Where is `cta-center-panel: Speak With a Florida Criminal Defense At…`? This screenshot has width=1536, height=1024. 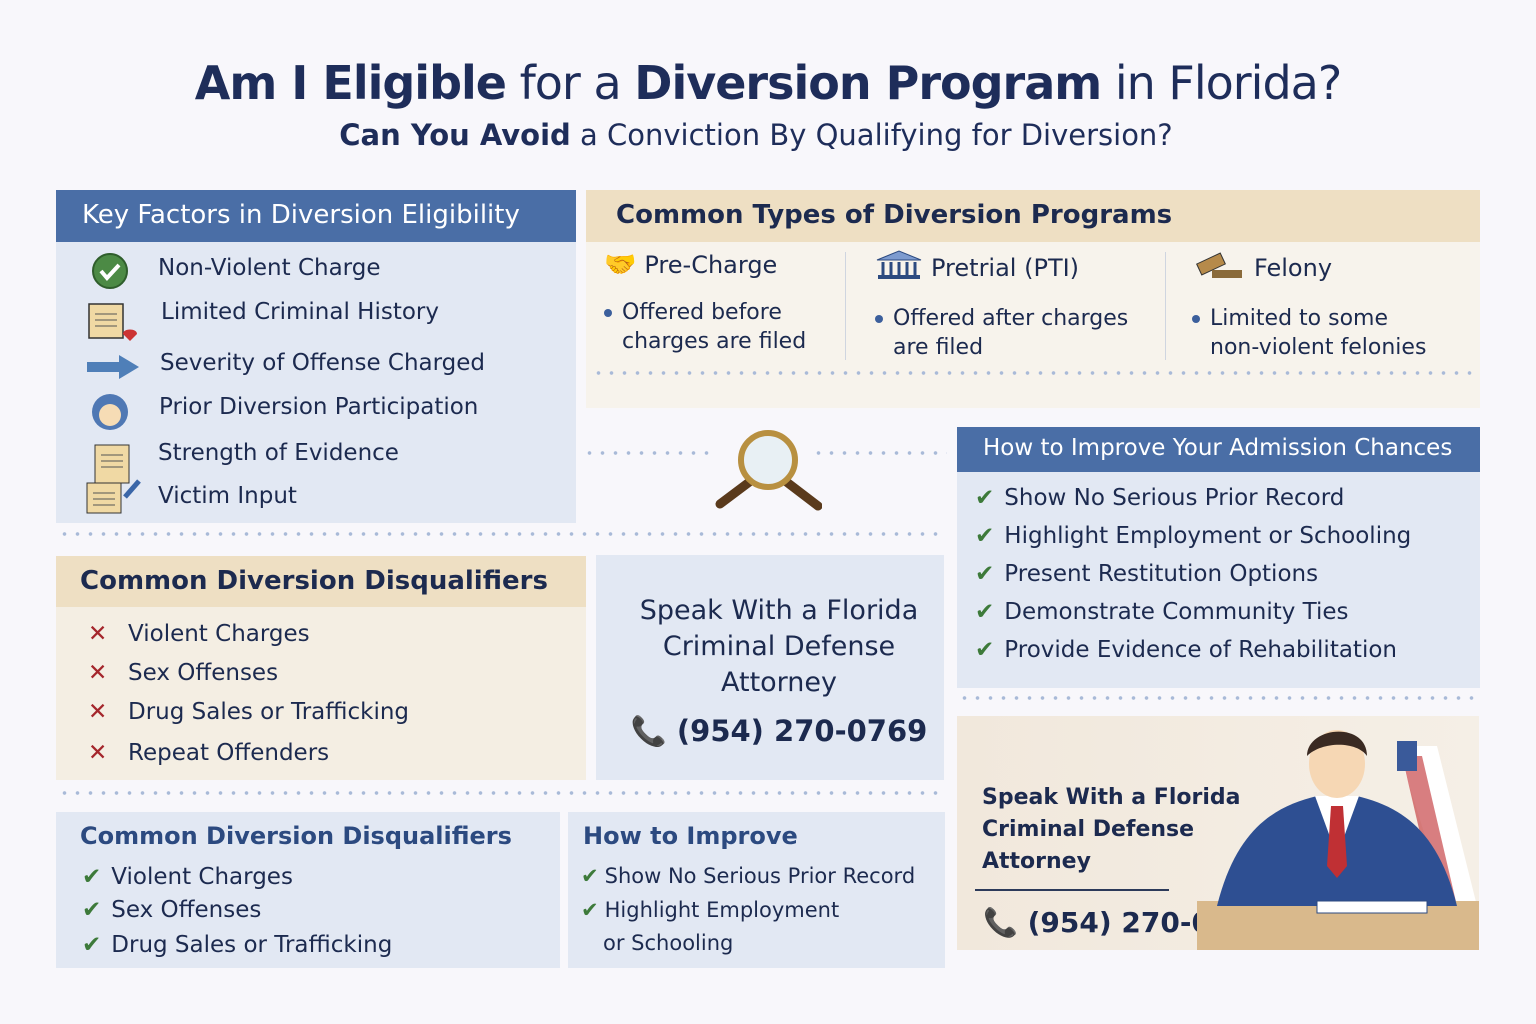 cta-center-panel: Speak With a Florida Criminal Defense At… is located at coordinates (770, 667).